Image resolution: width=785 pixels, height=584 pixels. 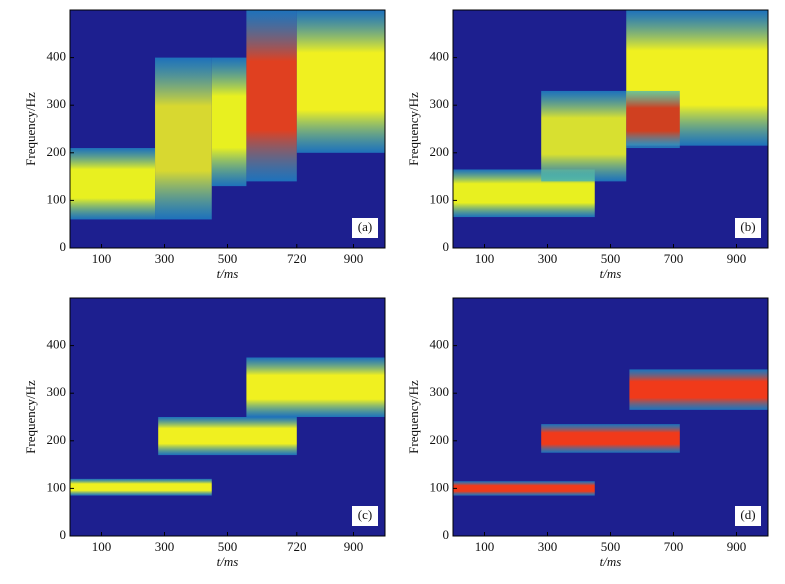 I want to click on panel-label: (c), so click(x=365, y=514).